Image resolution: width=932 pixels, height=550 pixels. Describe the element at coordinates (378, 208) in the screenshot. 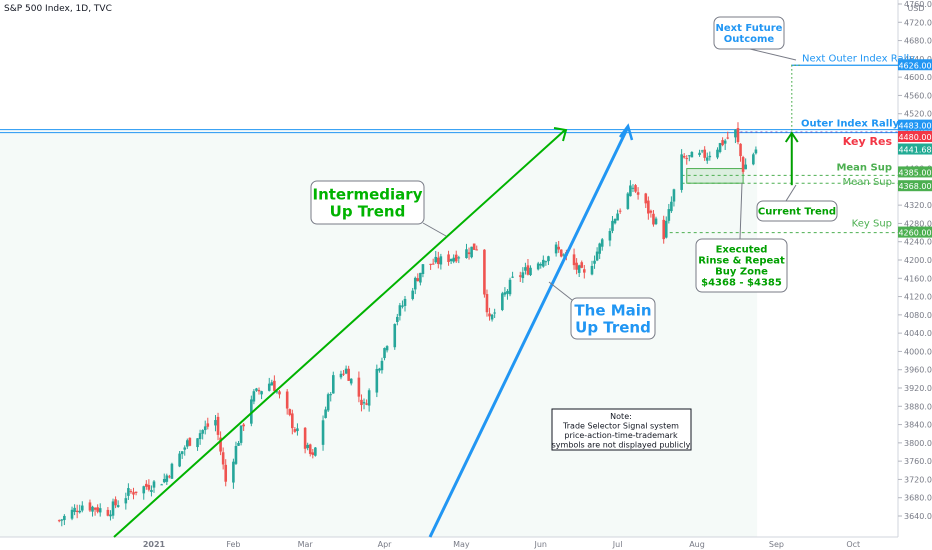

I see `intermediary-callout: Intermediary Up Trend` at that location.